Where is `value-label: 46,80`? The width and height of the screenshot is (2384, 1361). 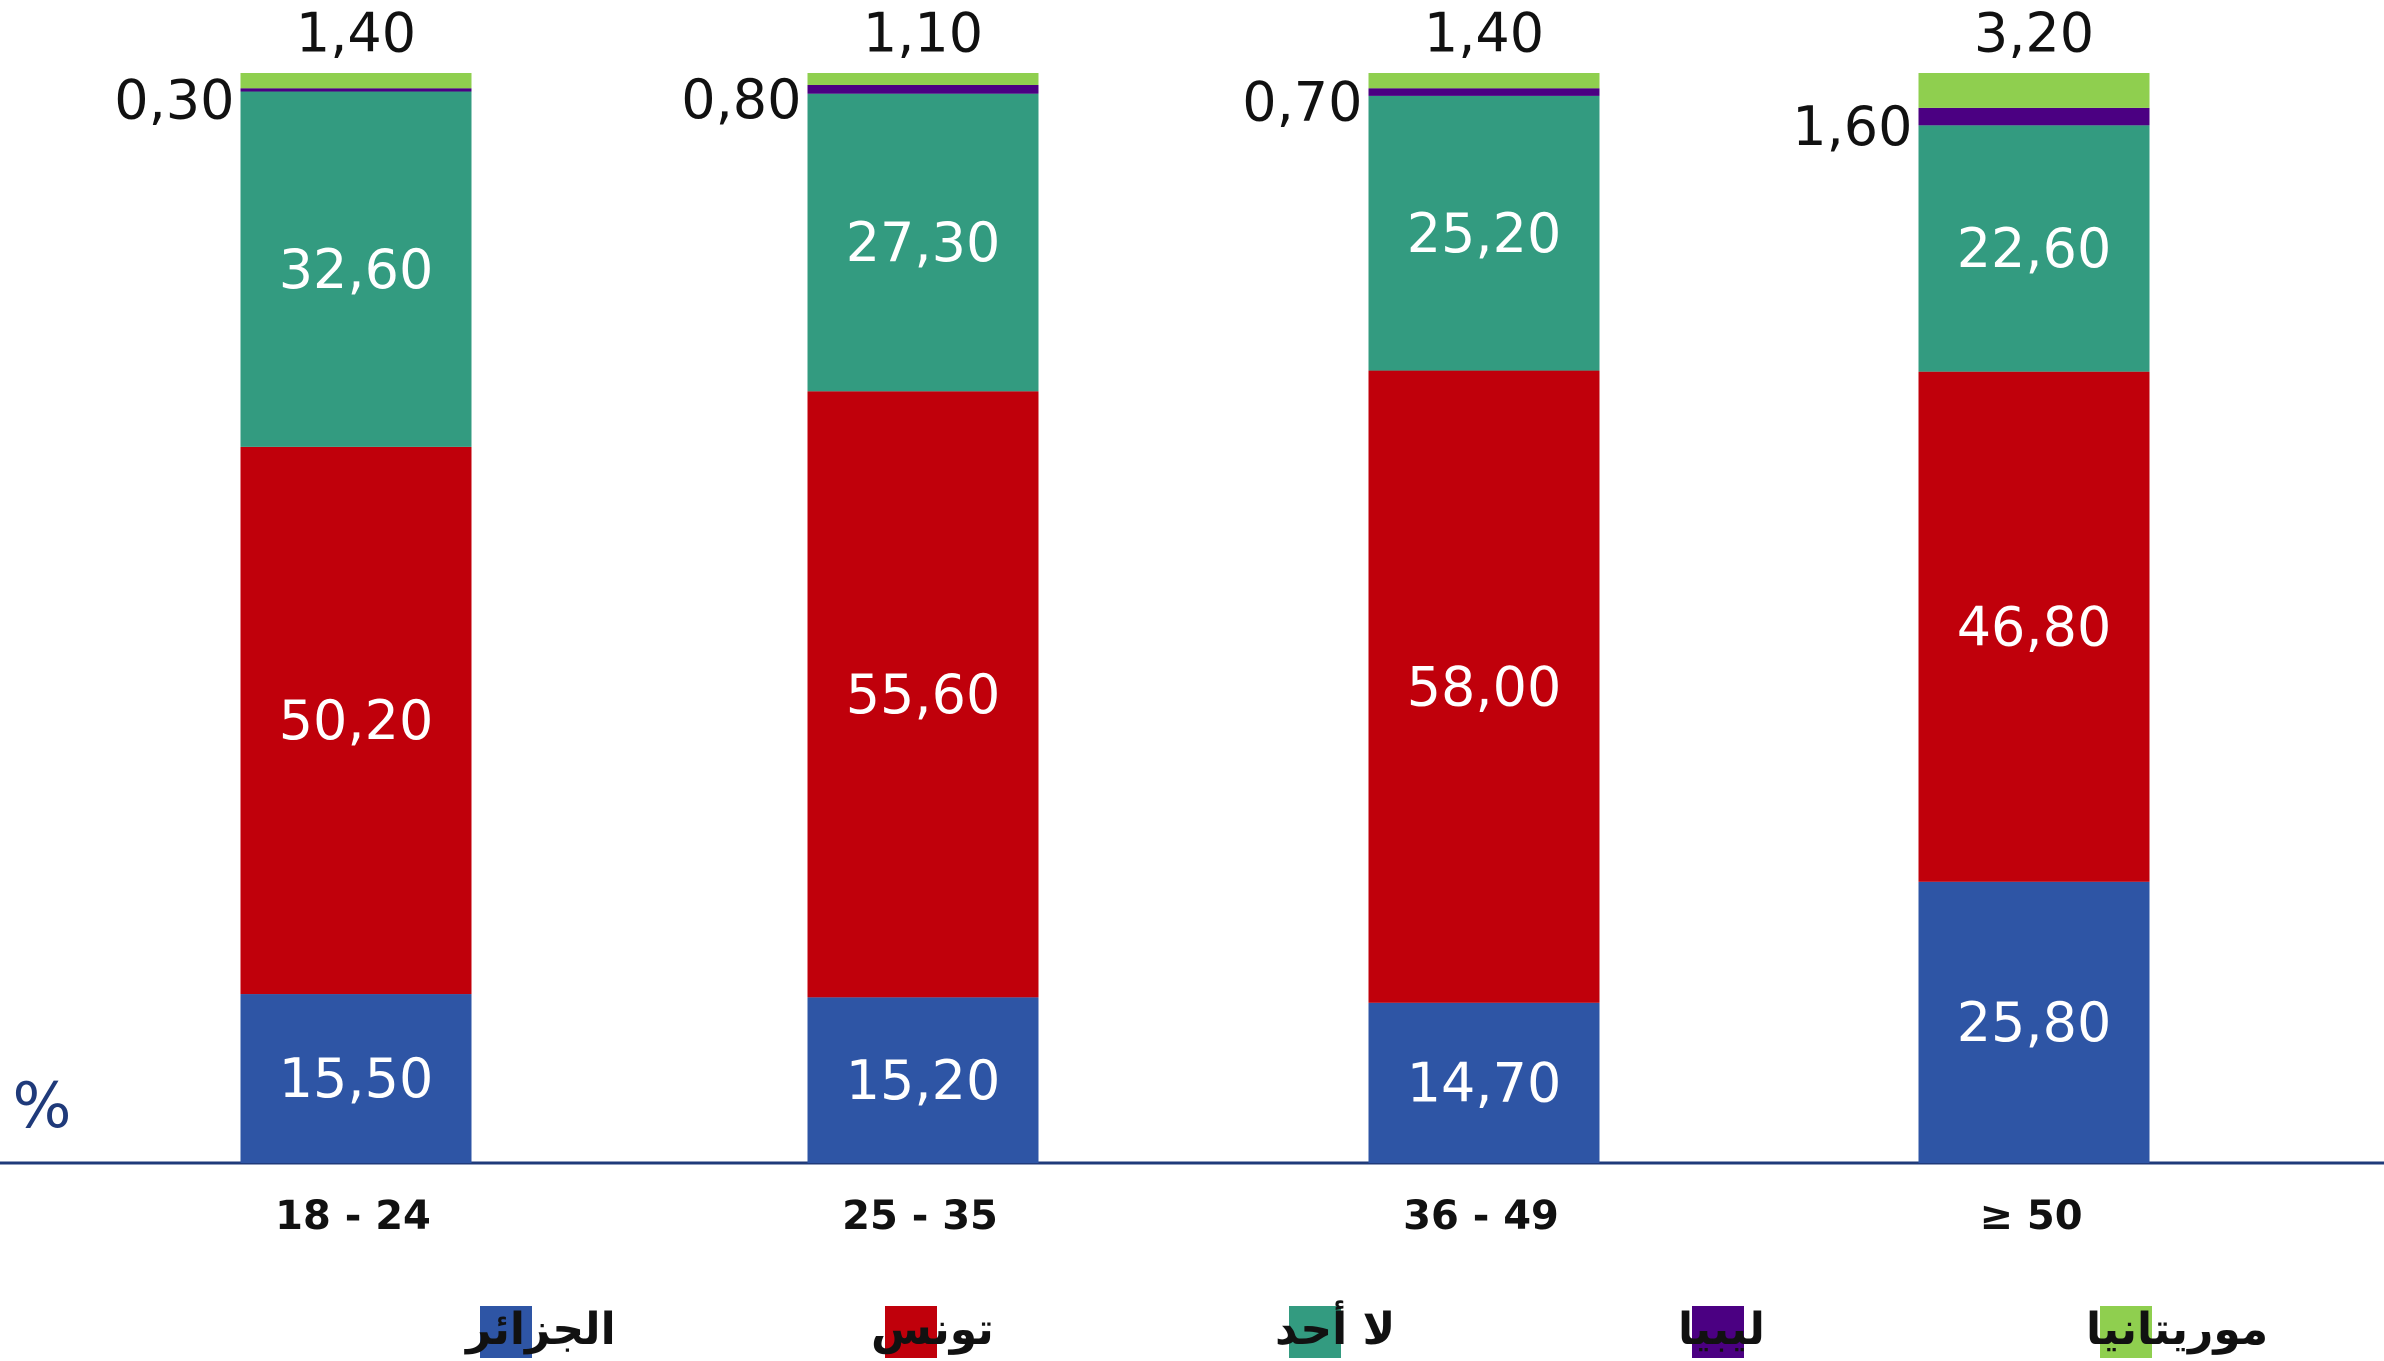
value-label: 46,80 is located at coordinates (2034, 626).